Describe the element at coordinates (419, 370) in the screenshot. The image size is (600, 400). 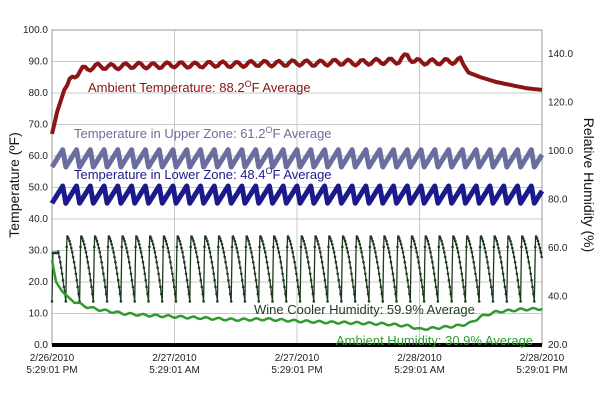
I see `x-tick-time: 5:29:01 AM` at that location.